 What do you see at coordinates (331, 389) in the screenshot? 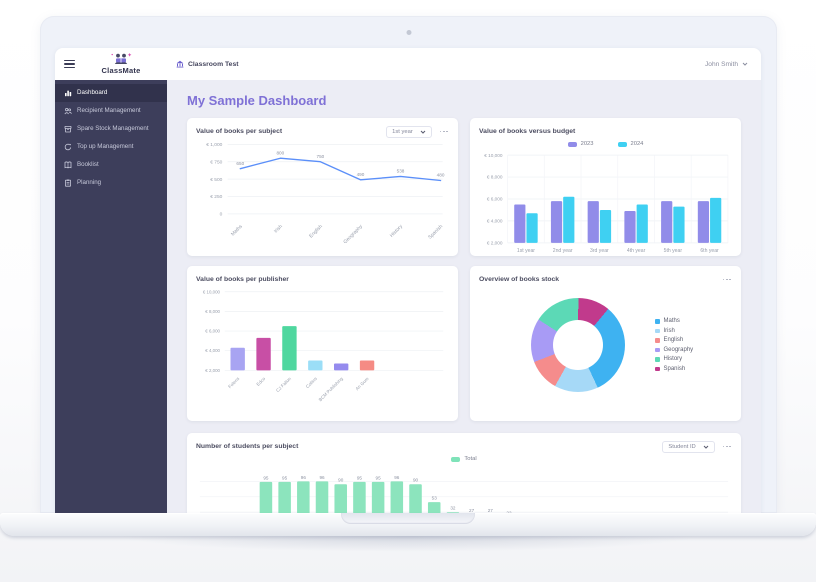
I see `x-axis-label: BCM Publishing` at bounding box center [331, 389].